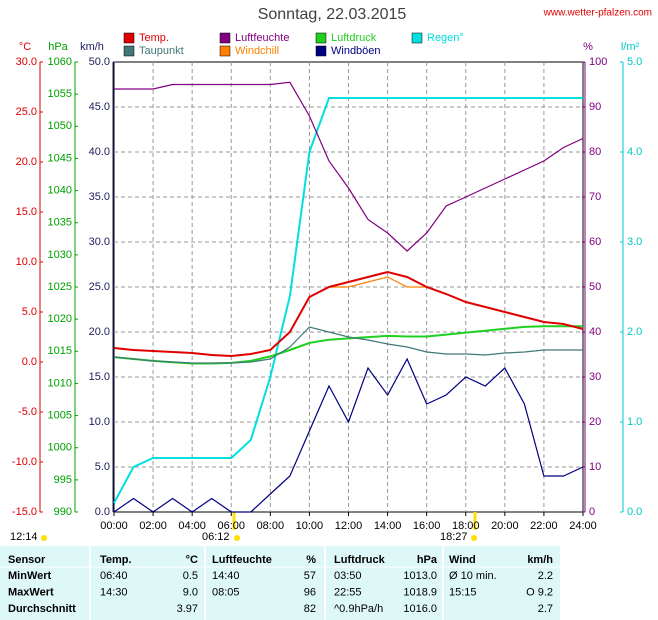 The image size is (658, 620). Describe the element at coordinates (60, 448) in the screenshot. I see `y-tick-label: 1000` at that location.